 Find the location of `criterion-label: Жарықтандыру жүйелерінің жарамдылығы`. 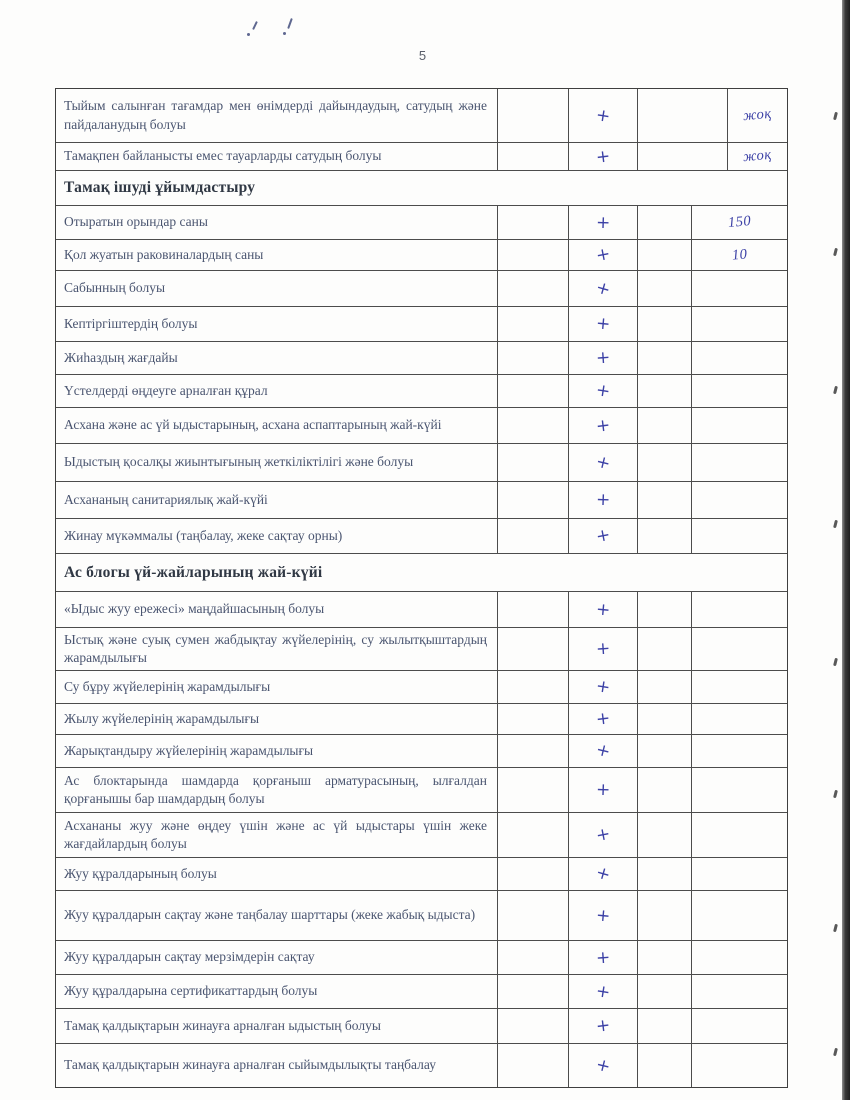

criterion-label: Жарықтандыру жүйелерінің жарамдылығы is located at coordinates (189, 750).